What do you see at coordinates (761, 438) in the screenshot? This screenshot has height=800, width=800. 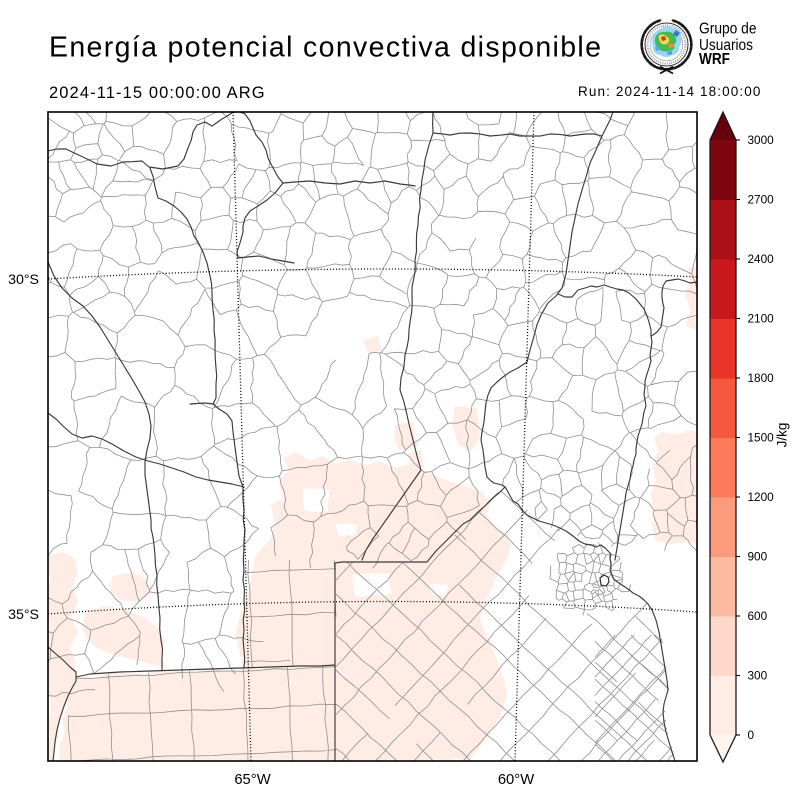 I see `svg-text: 1500` at bounding box center [761, 438].